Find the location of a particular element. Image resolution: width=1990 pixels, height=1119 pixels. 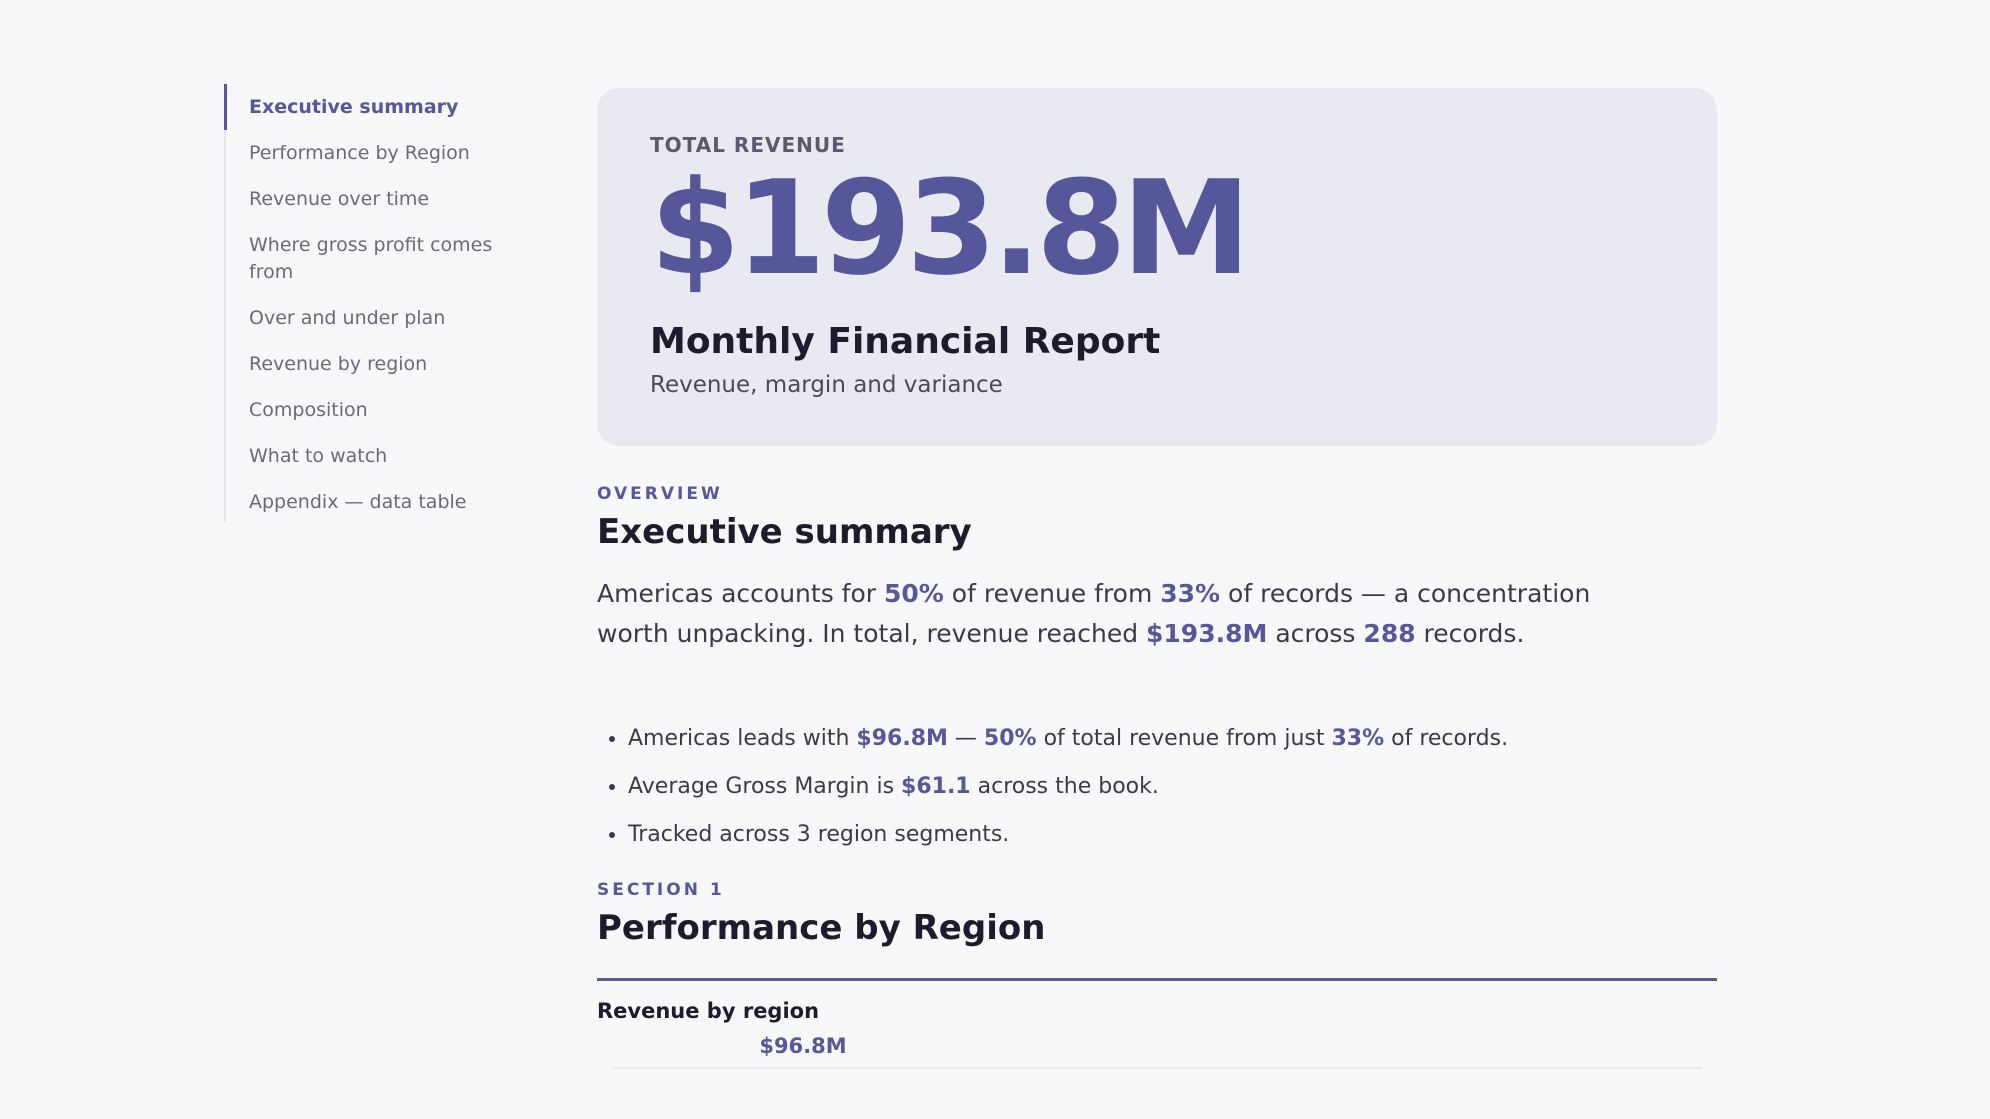

toc-item-what-to-watch: What to watch is located at coordinates (318, 456).